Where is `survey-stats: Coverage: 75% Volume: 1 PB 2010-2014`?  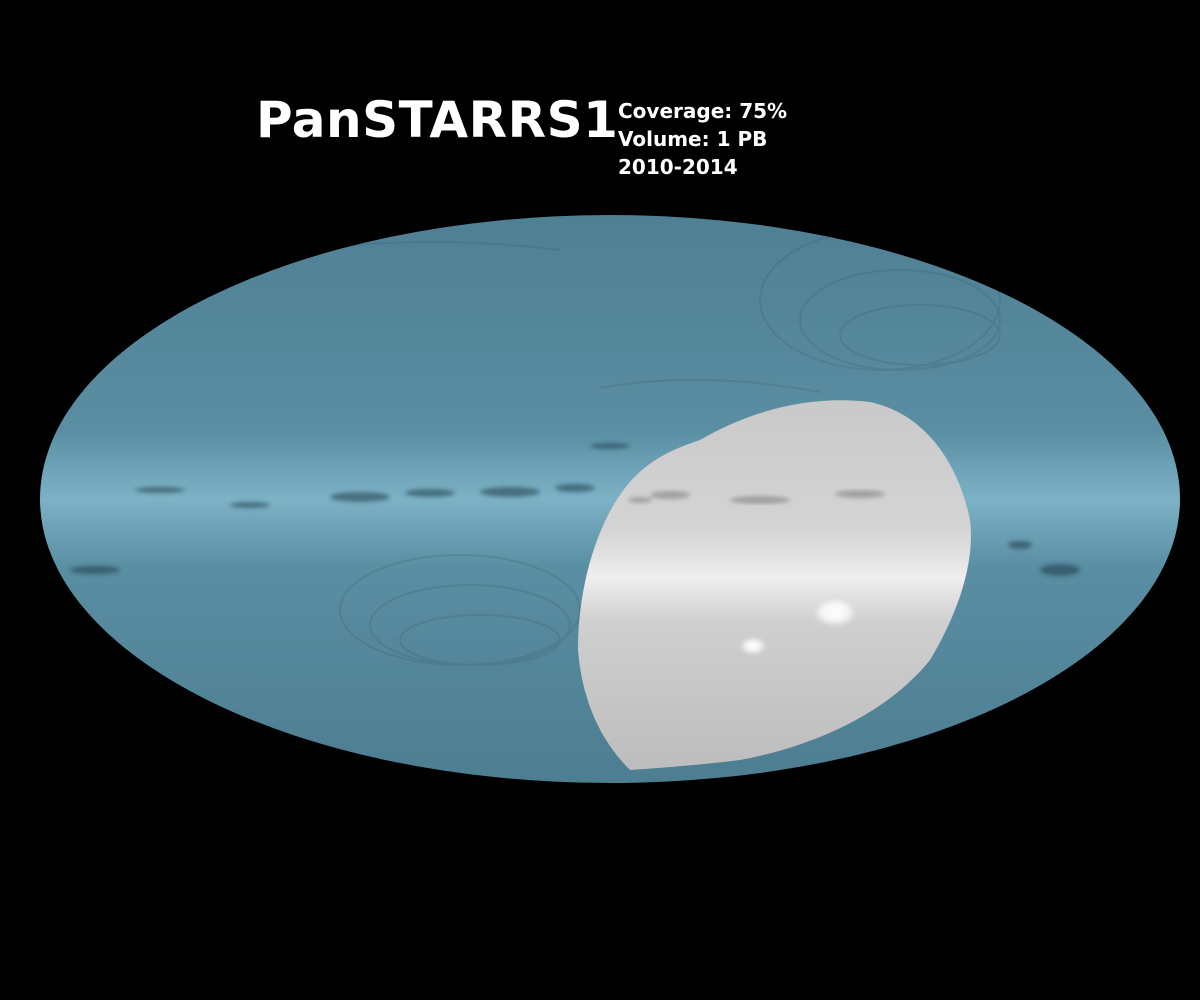 survey-stats: Coverage: 75% Volume: 1 PB 2010-2014 is located at coordinates (702, 139).